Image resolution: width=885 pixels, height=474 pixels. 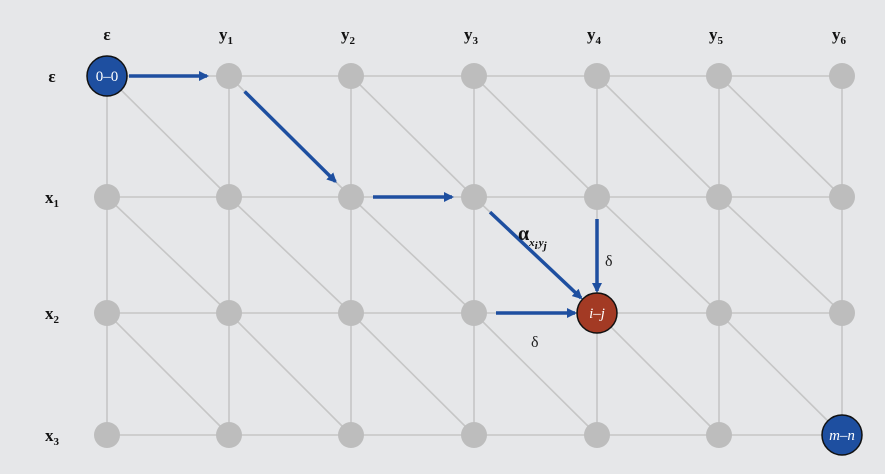 I want to click on column-header: ε, so click(x=106, y=34).